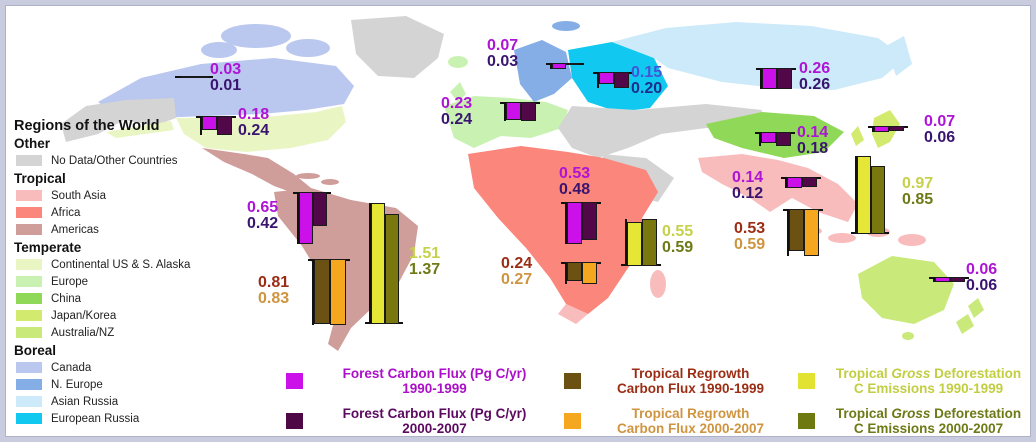 The image size is (1036, 442). I want to click on value-2000s: 0.01, so click(226, 85).